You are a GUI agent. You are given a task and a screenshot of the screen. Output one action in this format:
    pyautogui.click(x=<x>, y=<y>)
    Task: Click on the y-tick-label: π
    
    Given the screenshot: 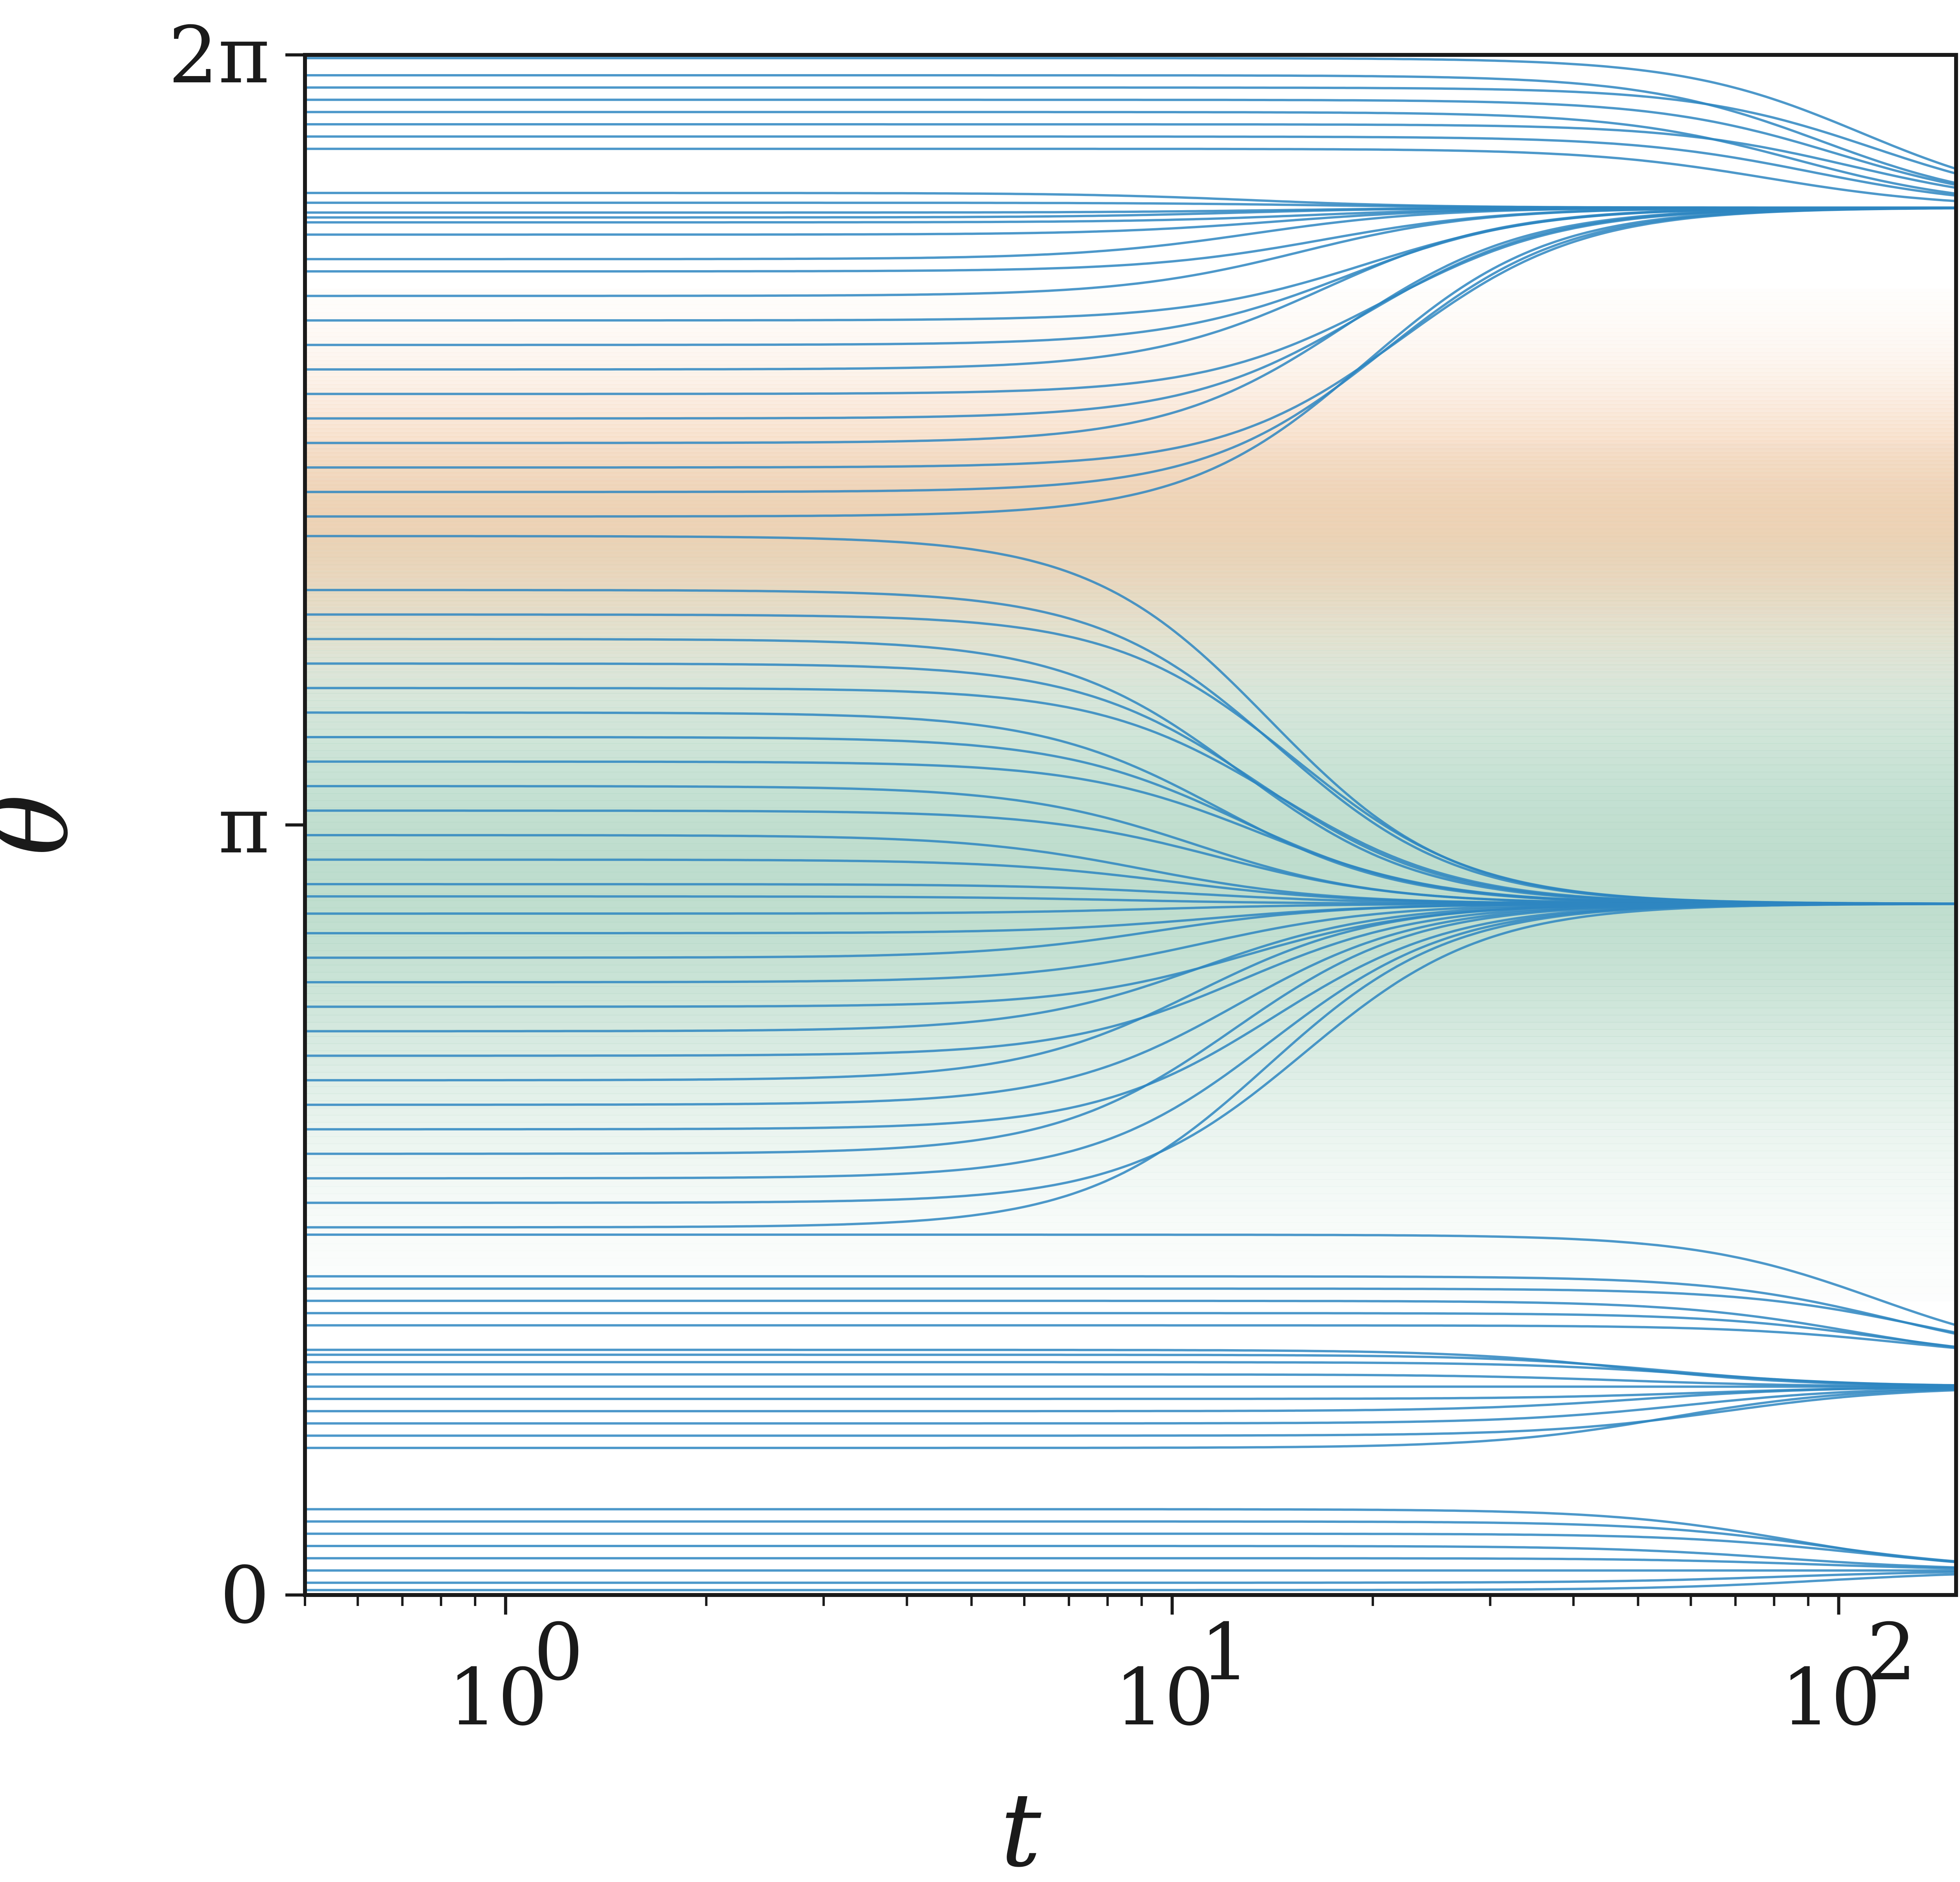 What is the action you would take?
    pyautogui.click(x=244, y=825)
    